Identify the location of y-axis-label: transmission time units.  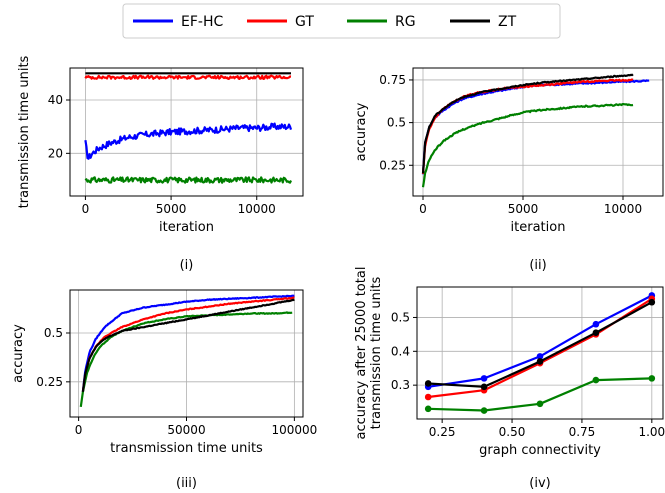
(24, 131).